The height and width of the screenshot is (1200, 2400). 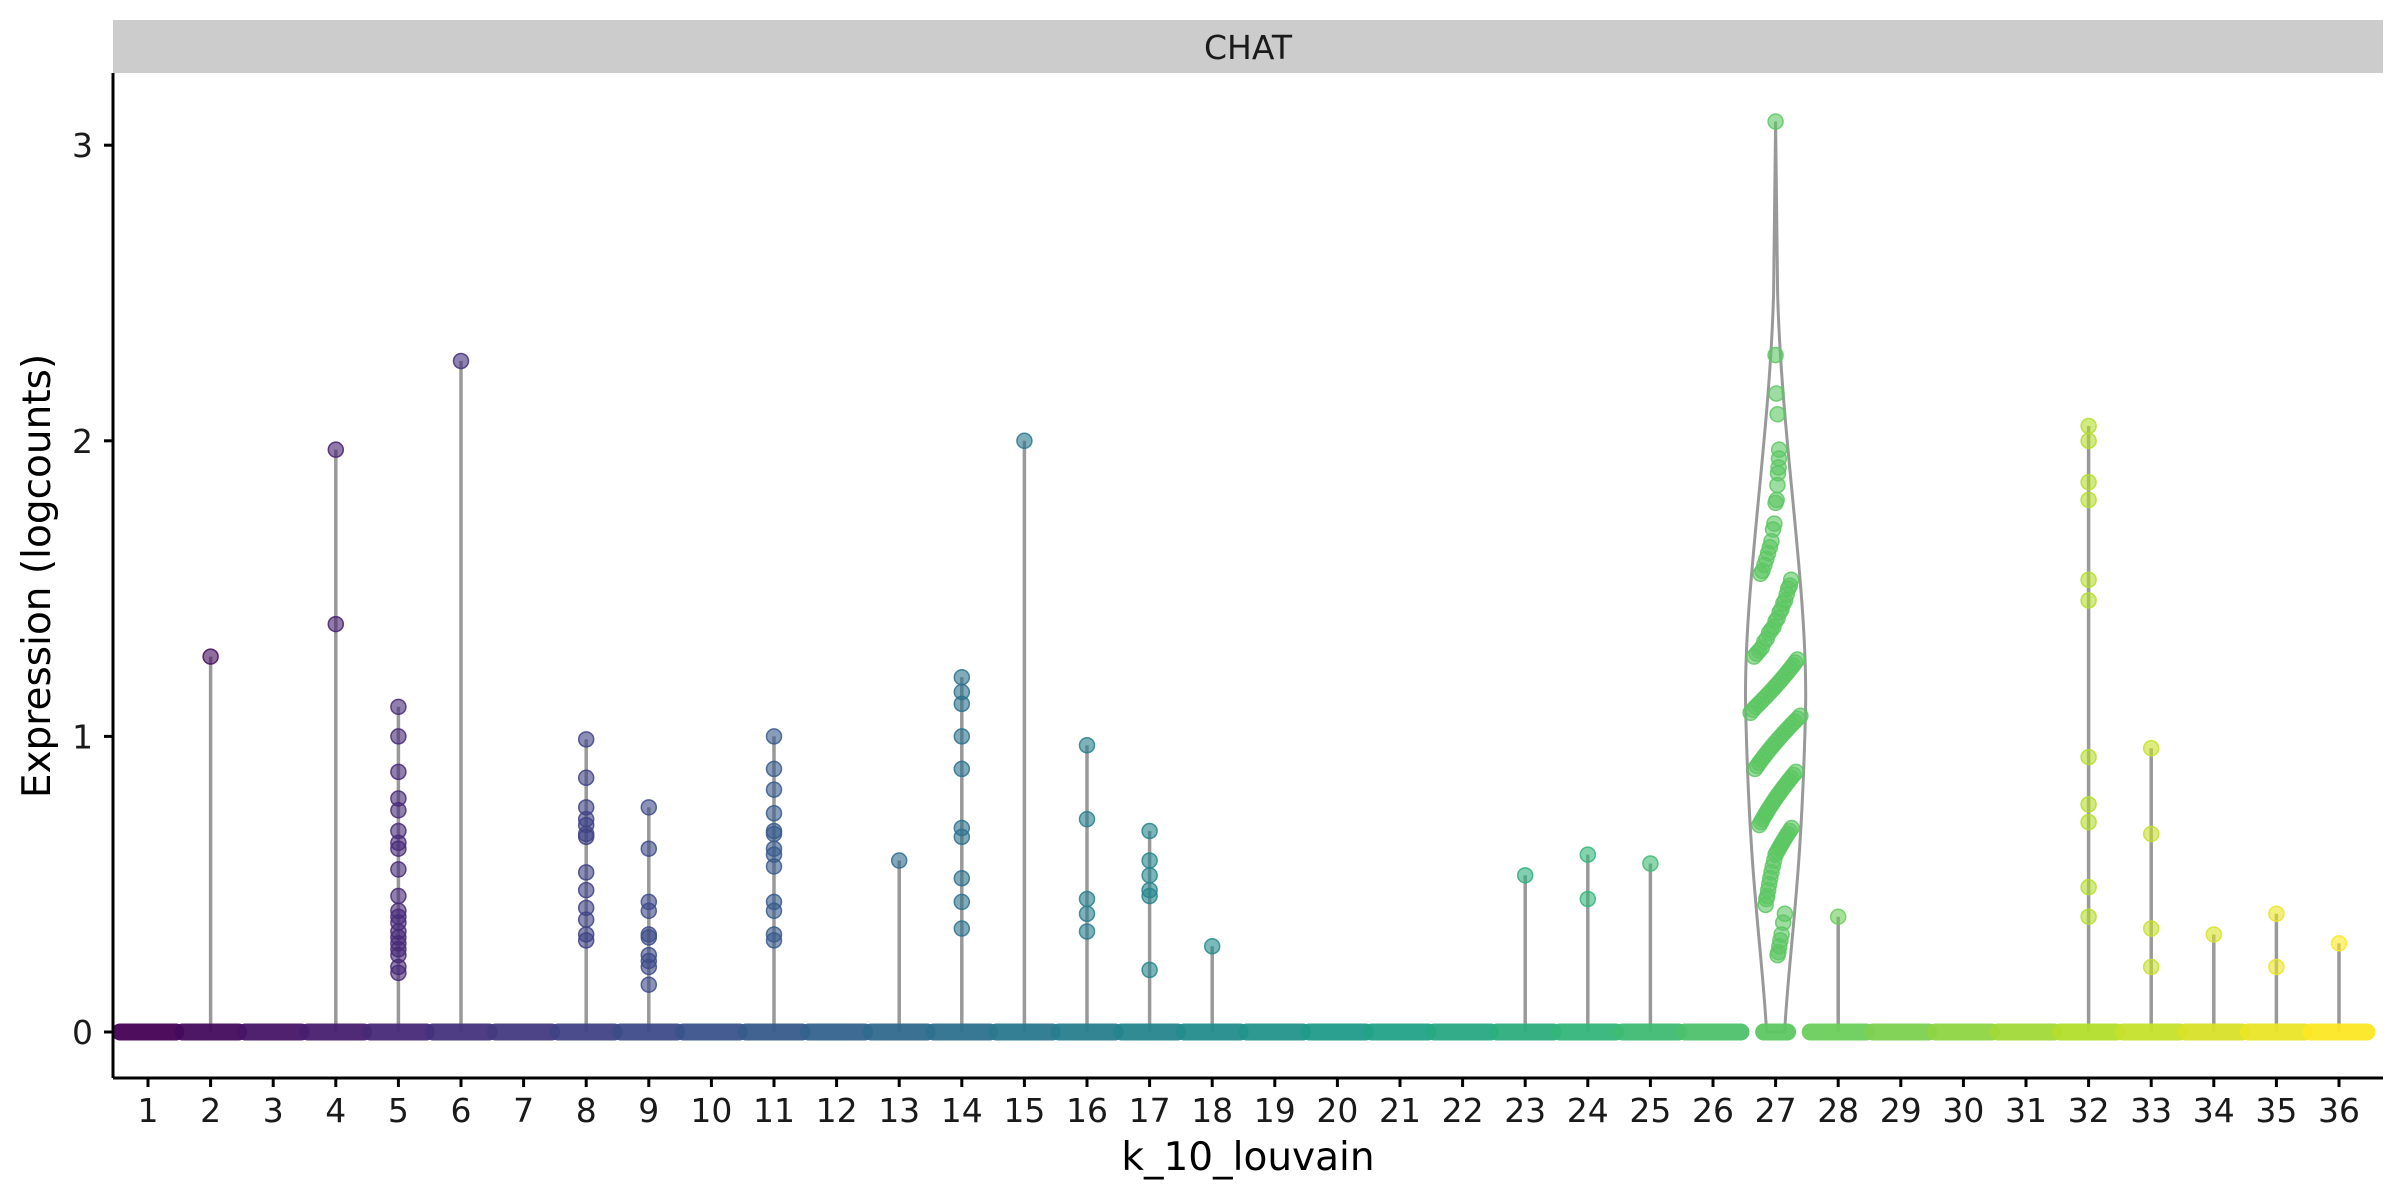 I want to click on x-tick-label: 15, so click(x=1024, y=1110).